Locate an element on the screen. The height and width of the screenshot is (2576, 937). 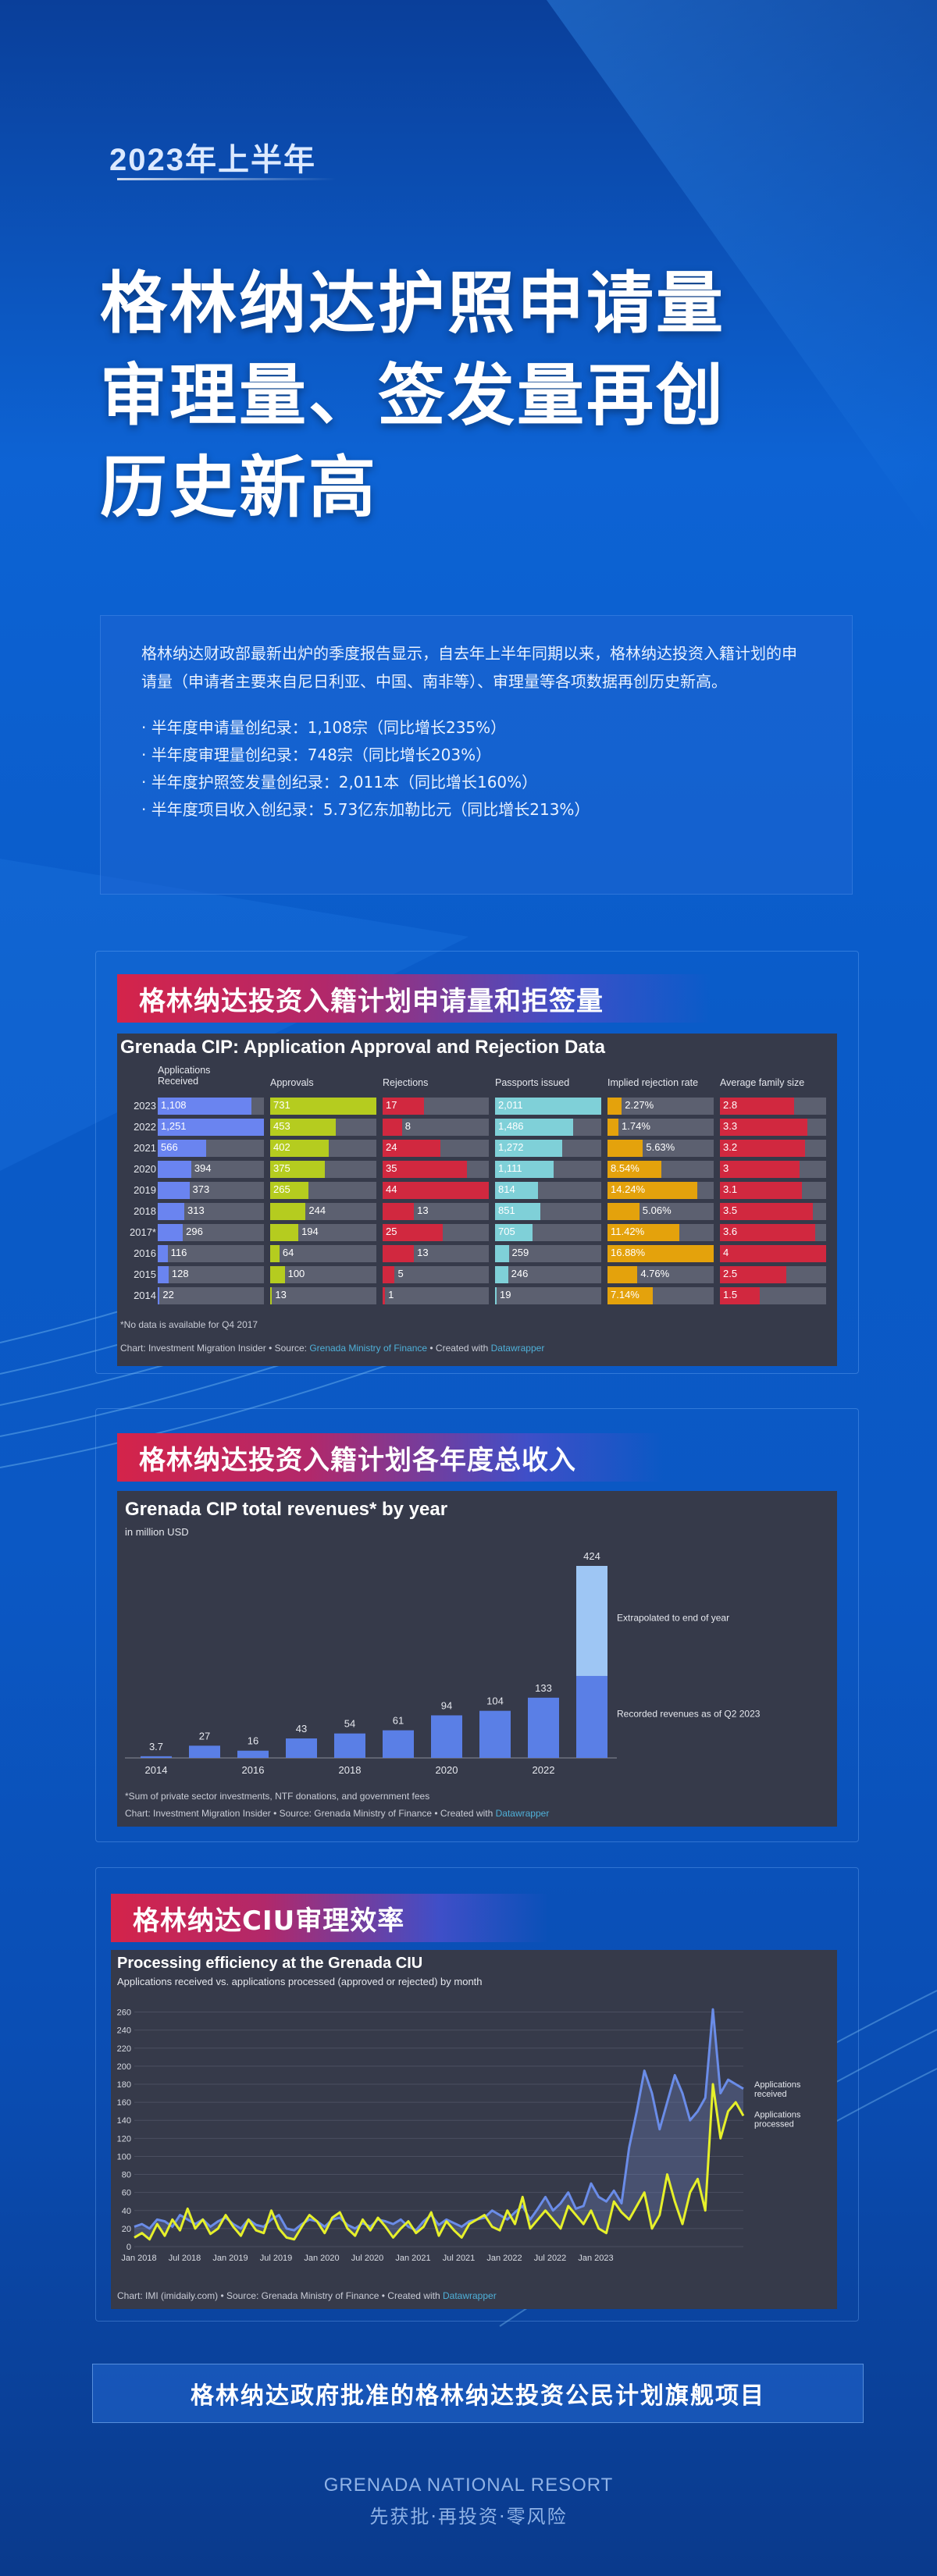
intro-bullet: 半年度护照签发量创纪录：2,011本（同比增长160%） is located at coordinates (476, 782).